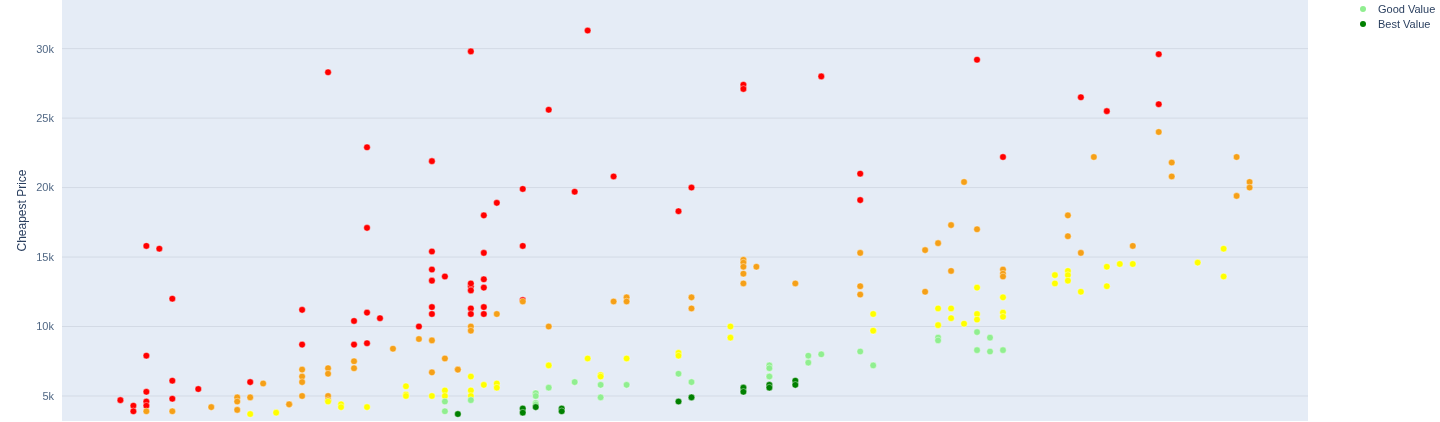 The image size is (1440, 422). I want to click on legend-label: Good Value, so click(1407, 8).